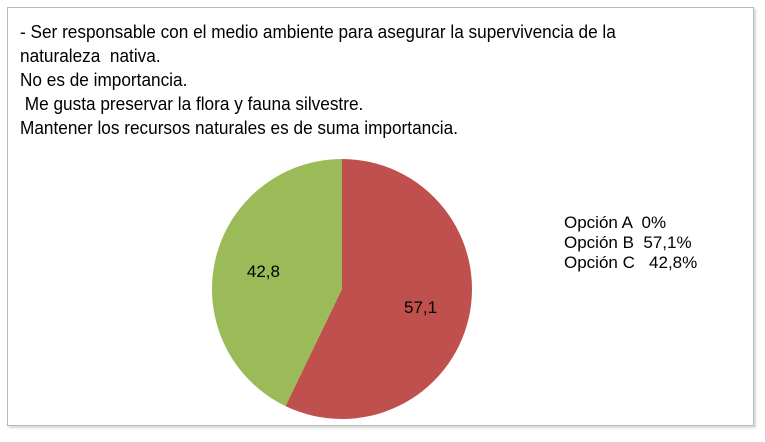 The width and height of the screenshot is (765, 442). Describe the element at coordinates (104, 79) in the screenshot. I see `text-line: No es de importancia.` at that location.